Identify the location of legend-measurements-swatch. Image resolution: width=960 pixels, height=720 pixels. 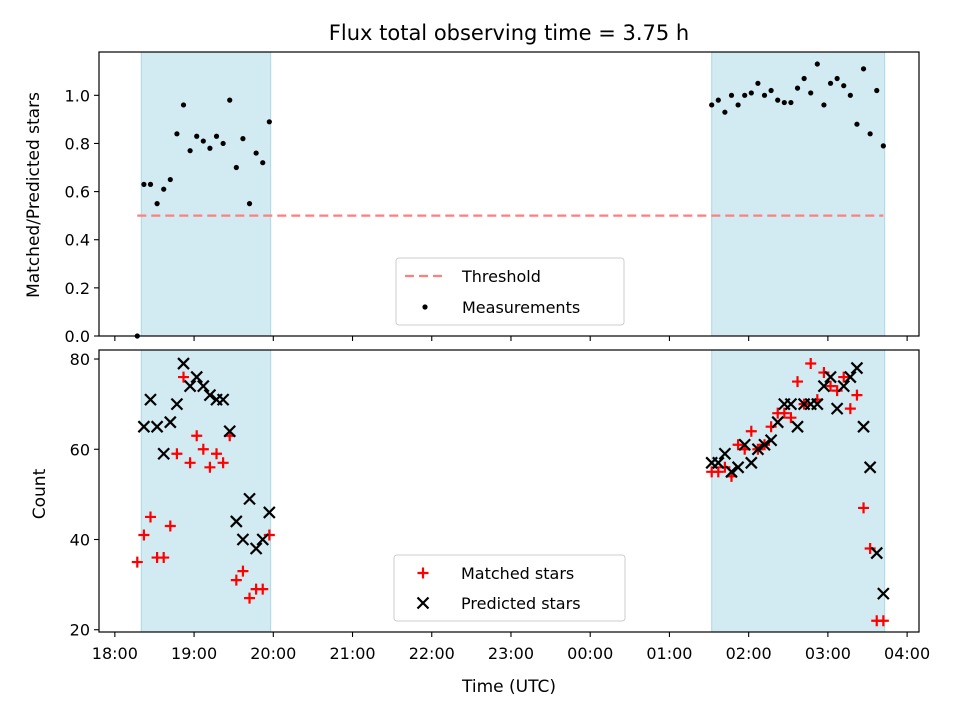
(425, 307).